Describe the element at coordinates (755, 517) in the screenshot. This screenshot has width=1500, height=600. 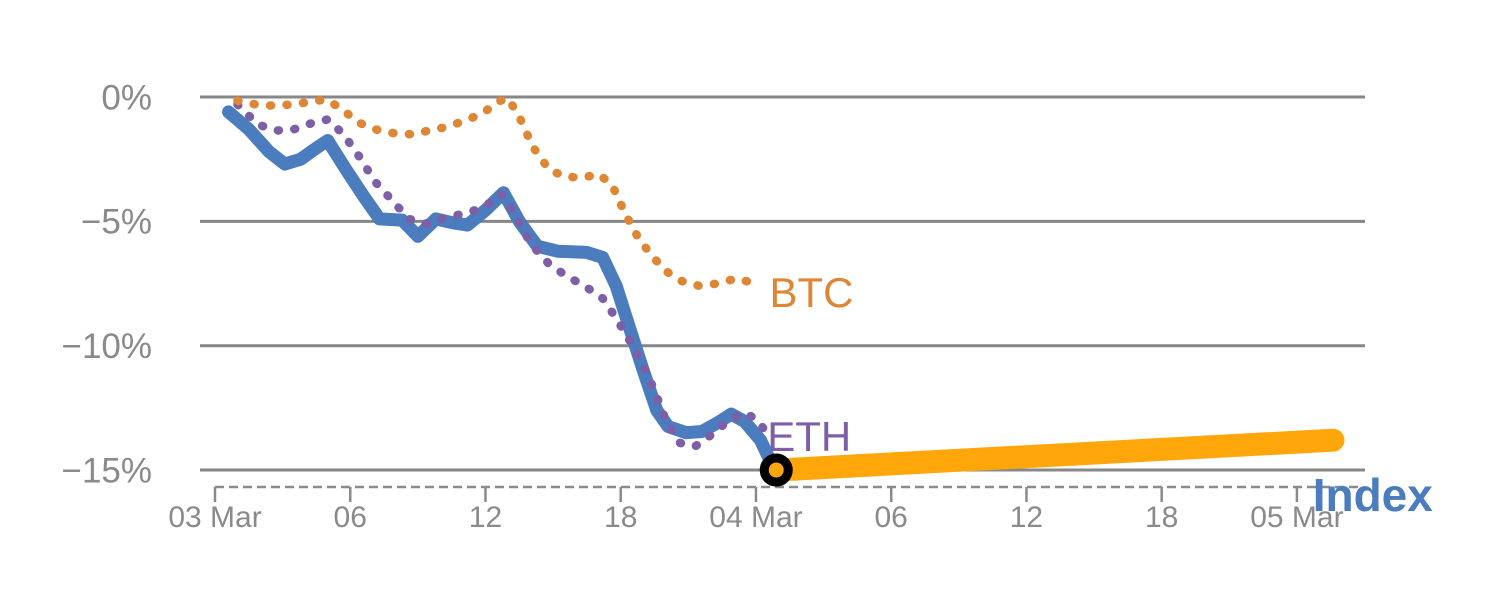
I see `x-axis-tick-label: 04 Mar` at that location.